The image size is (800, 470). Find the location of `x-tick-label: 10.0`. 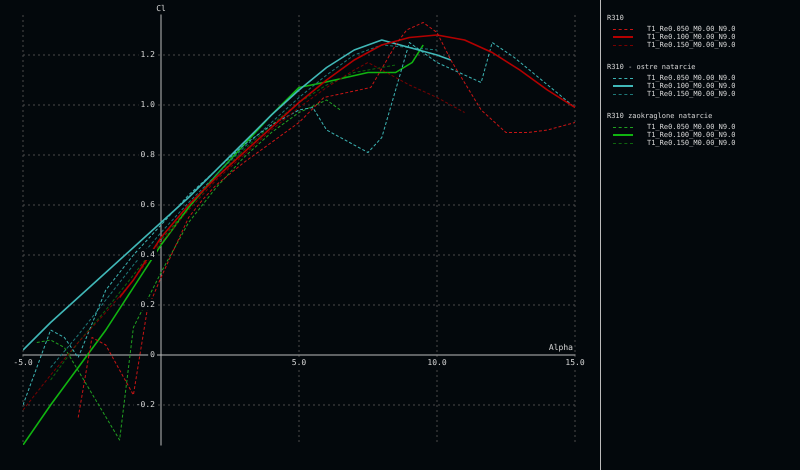

x-tick-label: 10.0 is located at coordinates (437, 362).